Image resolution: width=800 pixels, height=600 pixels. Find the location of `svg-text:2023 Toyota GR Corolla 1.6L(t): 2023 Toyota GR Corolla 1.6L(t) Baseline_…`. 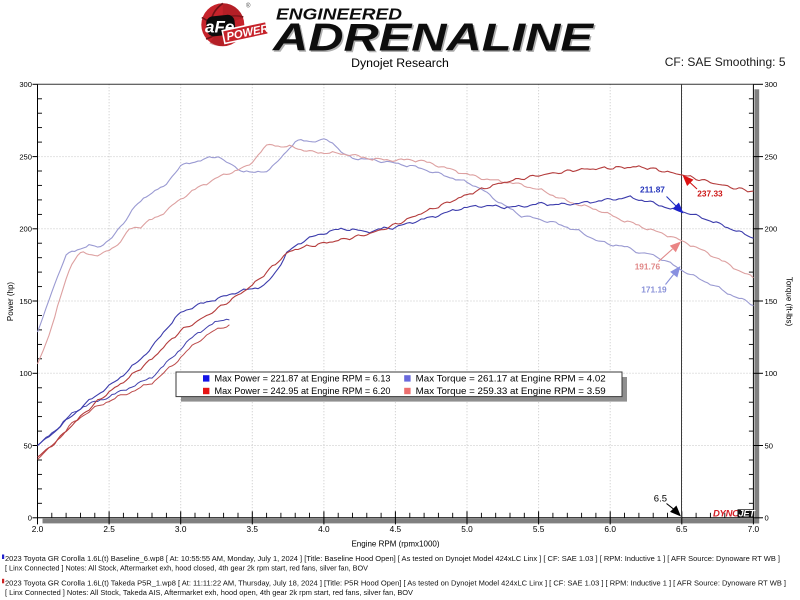

svg-text:2023 Toyota GR Corolla 1.6L(t): 2023 Toyota GR Corolla 1.6L(t) Baseline_… is located at coordinates (392, 558).